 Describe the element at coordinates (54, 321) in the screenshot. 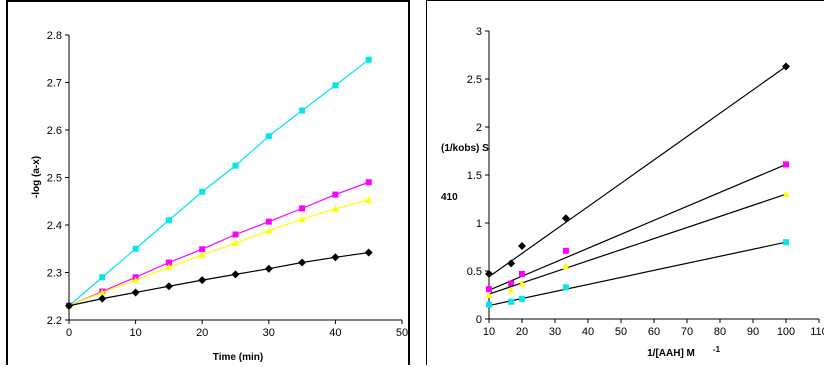

I see `left-y-tick-label: 2.2` at that location.